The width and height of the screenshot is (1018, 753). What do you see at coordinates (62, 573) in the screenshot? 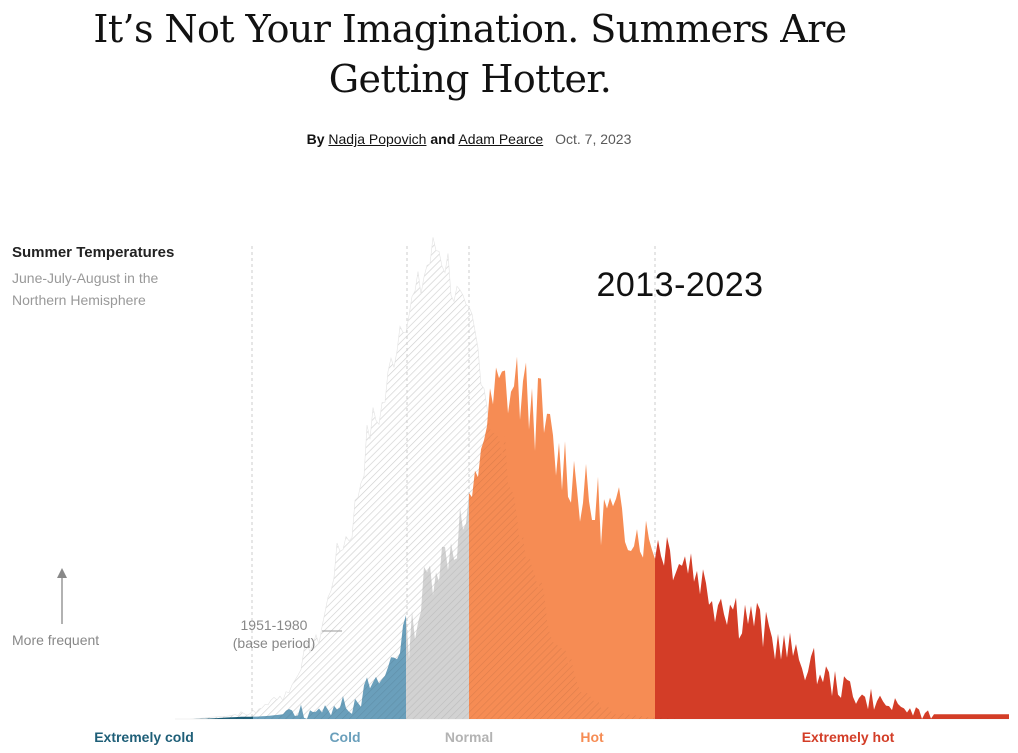
I see `more-frequent-arrowhead` at bounding box center [62, 573].